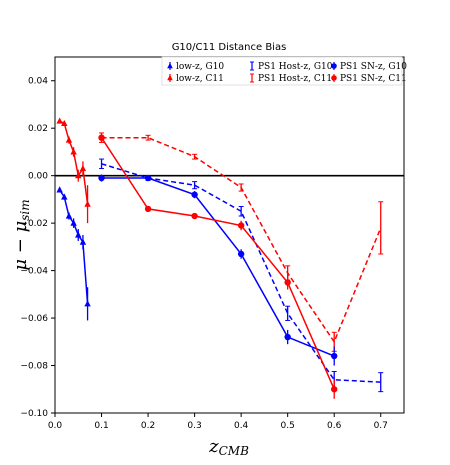 The width and height of the screenshot is (450, 465). Describe the element at coordinates (38, 82) in the screenshot. I see `y-tick-label: 0.04` at that location.